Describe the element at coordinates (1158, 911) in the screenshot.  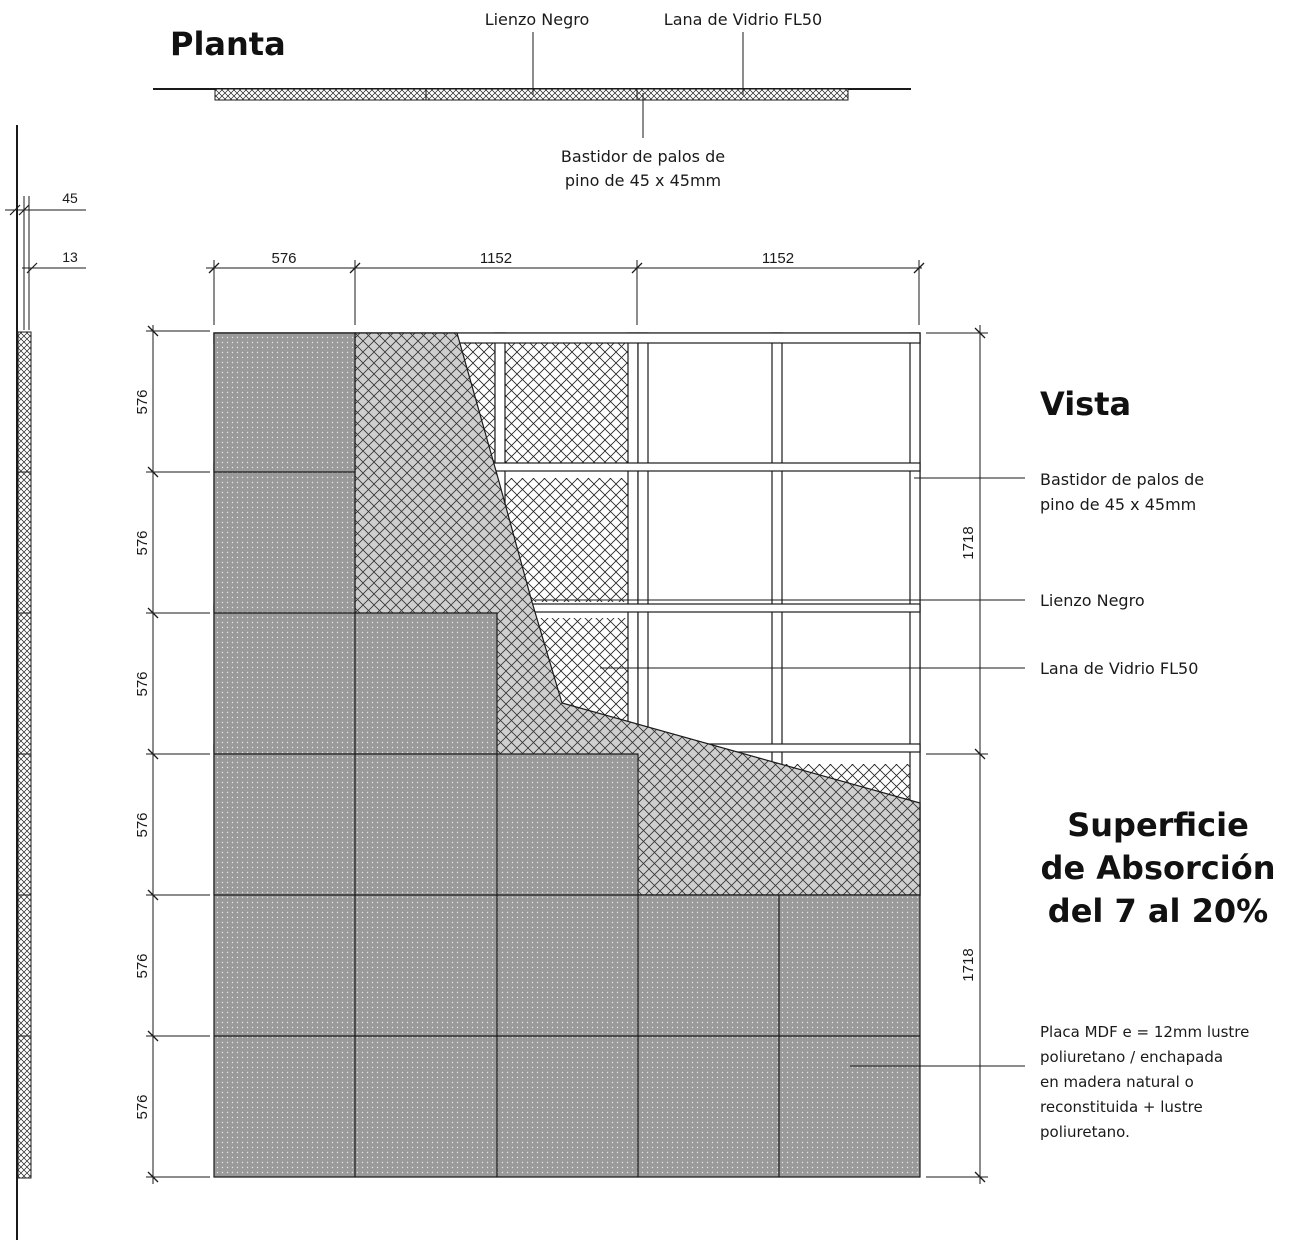
I see `superficie-title-3: del 7 al 20%` at that location.